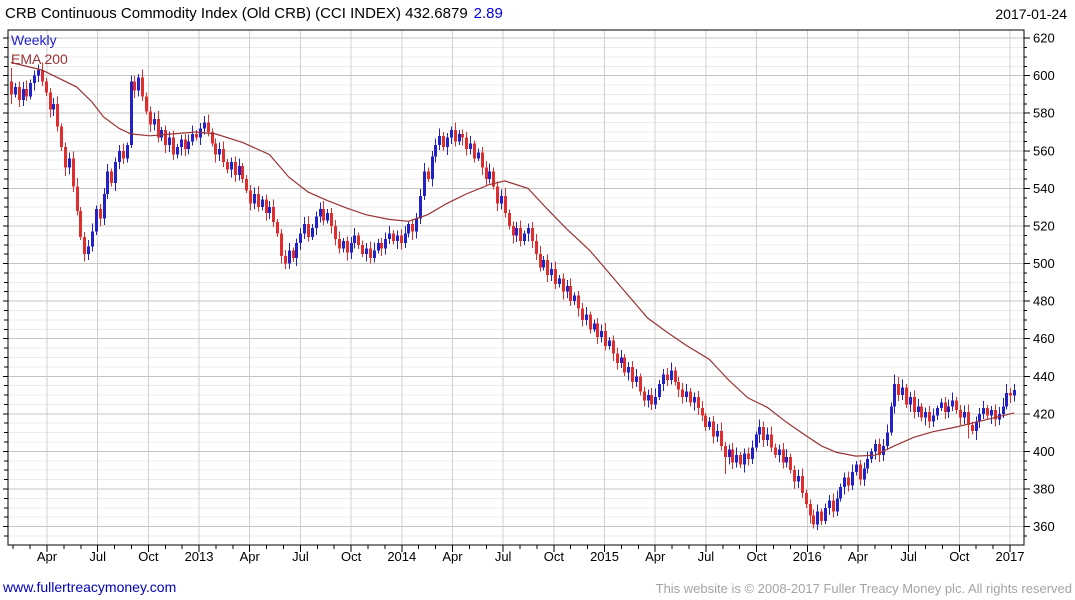 This screenshot has width=1075, height=600. What do you see at coordinates (401, 556) in the screenshot?
I see `svg-text: 2014` at bounding box center [401, 556].